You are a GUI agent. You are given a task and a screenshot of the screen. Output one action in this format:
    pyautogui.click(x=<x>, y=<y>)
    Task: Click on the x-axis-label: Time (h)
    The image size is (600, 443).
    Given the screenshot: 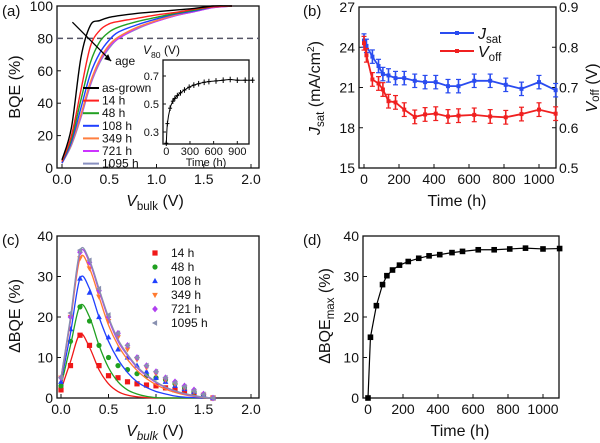 What is the action you would take?
    pyautogui.click(x=460, y=431)
    